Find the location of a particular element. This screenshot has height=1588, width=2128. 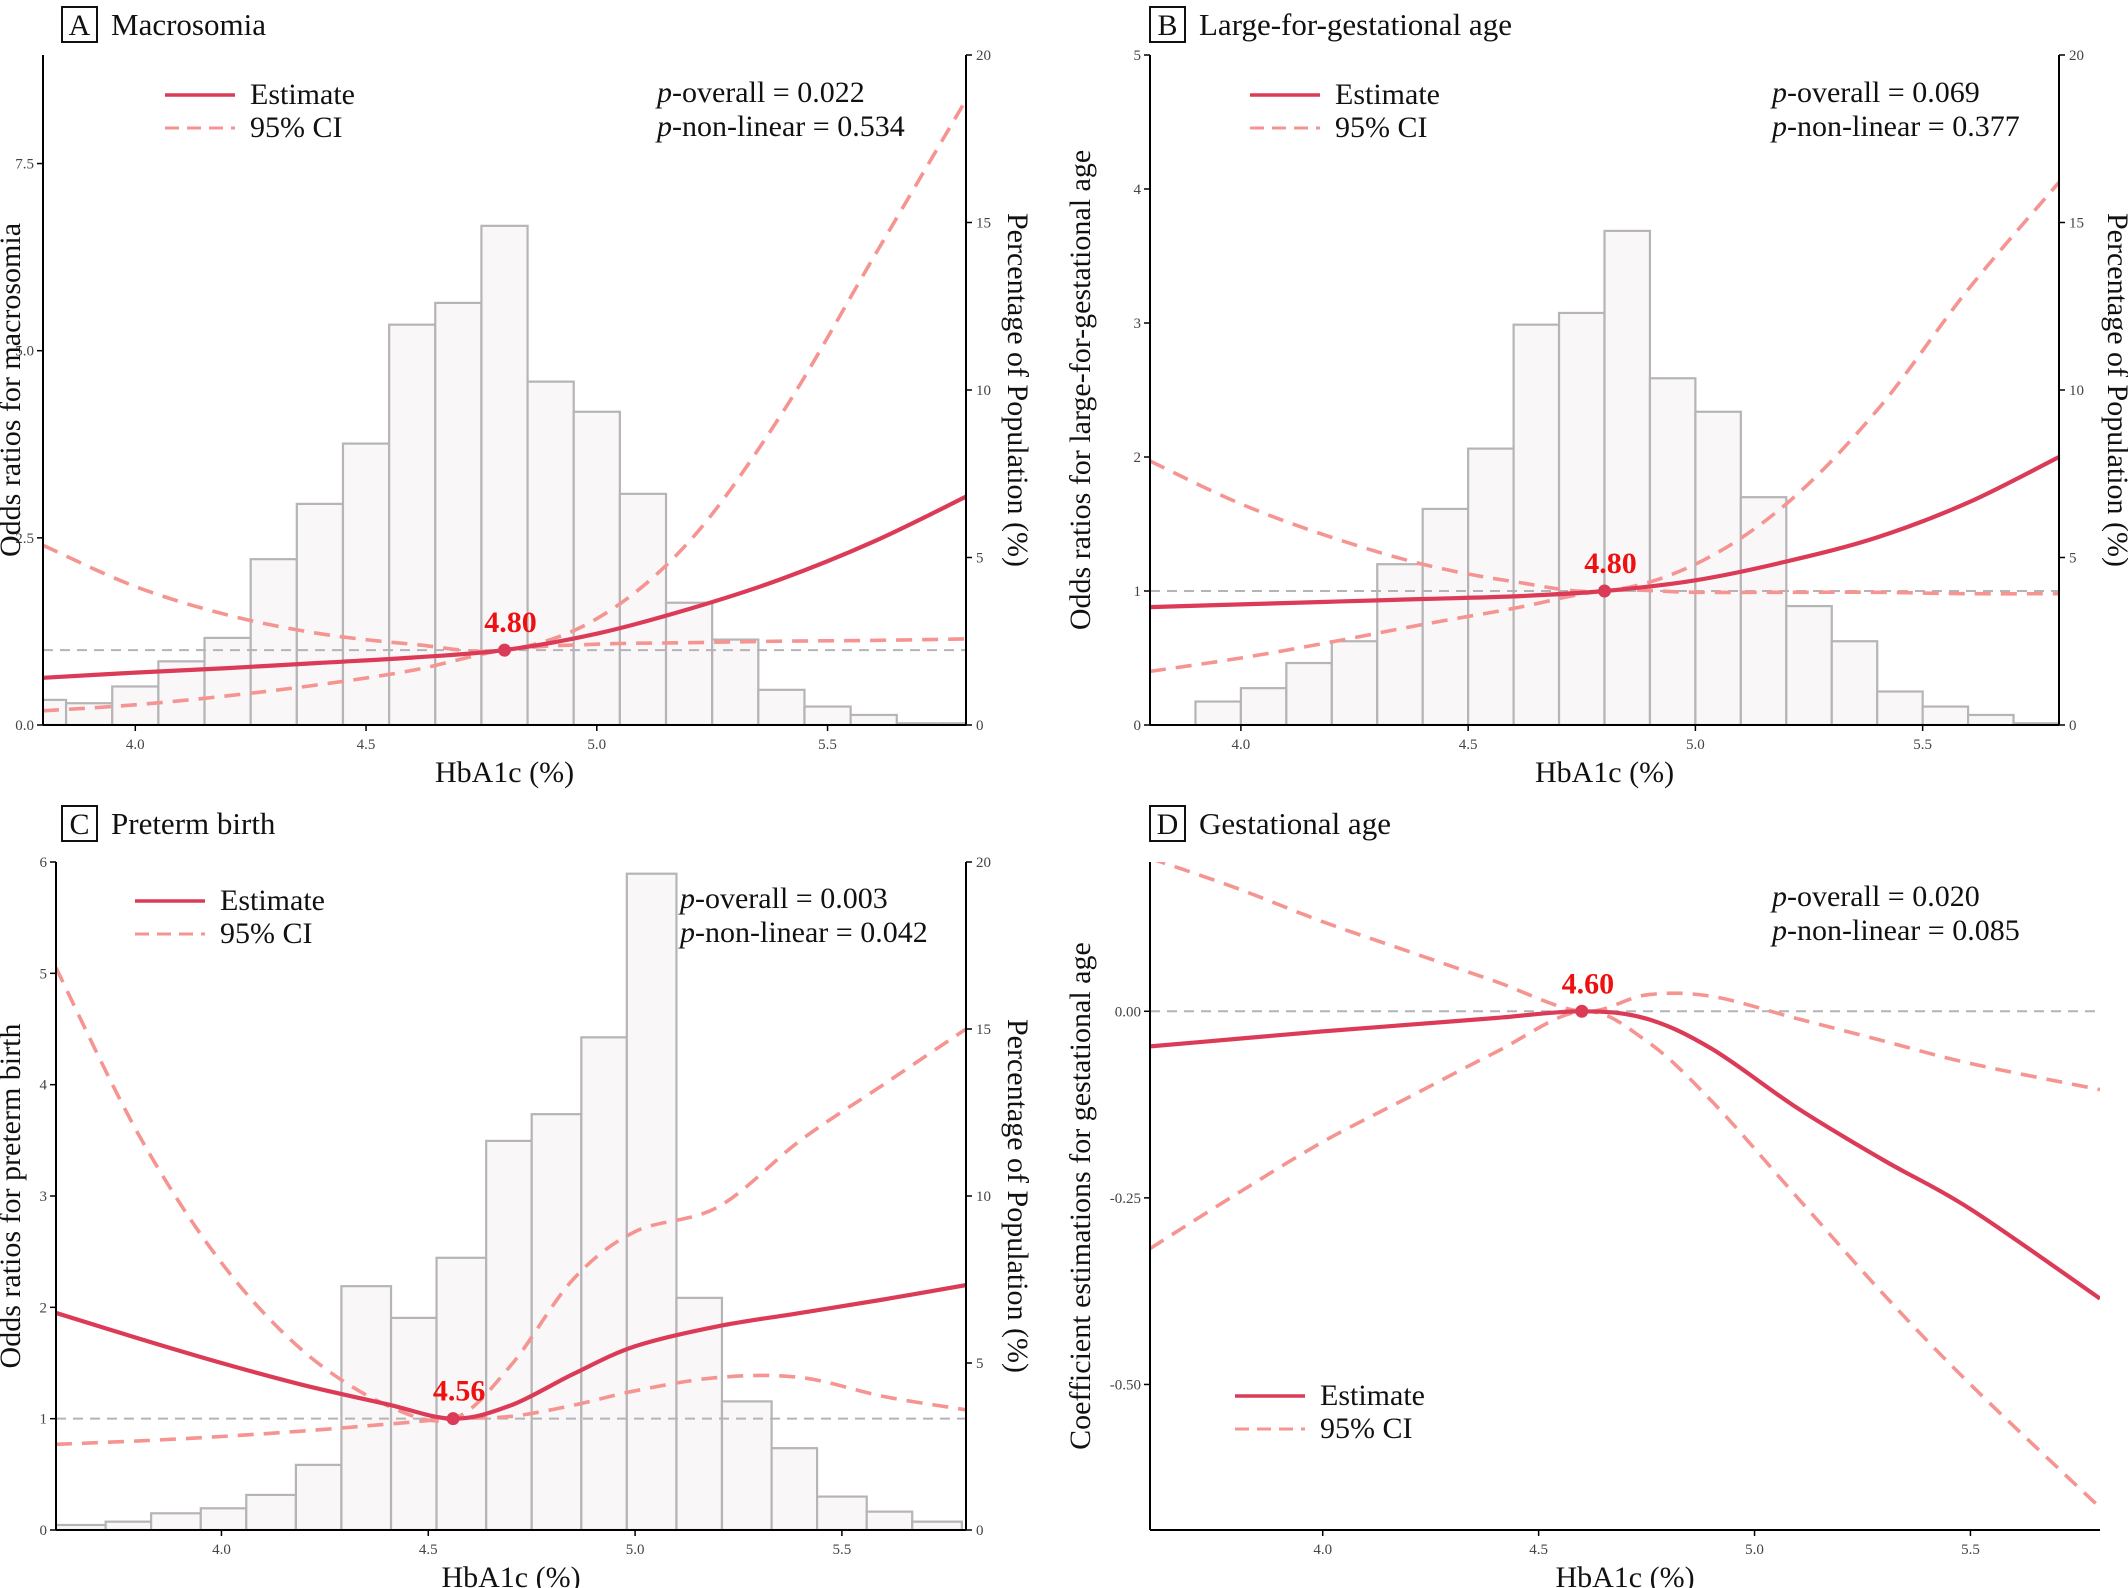

y2-tick-label: 15 is located at coordinates (2076, 224).